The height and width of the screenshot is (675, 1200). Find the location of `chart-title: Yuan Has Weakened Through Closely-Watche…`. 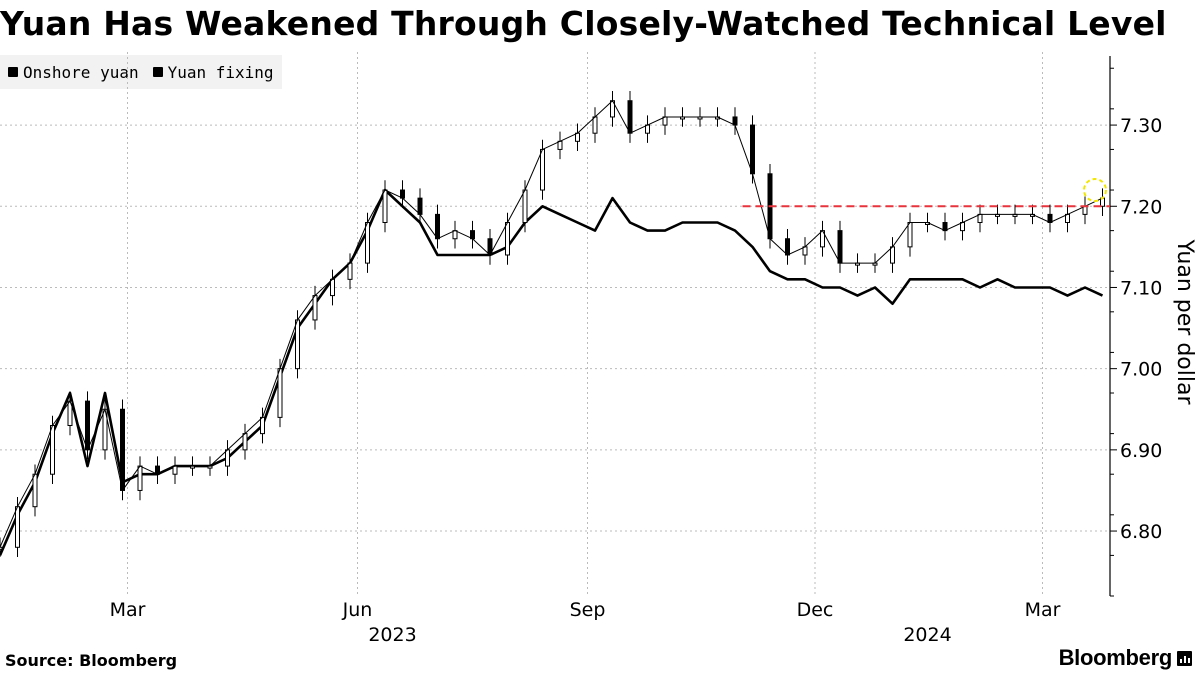

chart-title: Yuan Has Weakened Through Closely-Watche… is located at coordinates (583, 23).